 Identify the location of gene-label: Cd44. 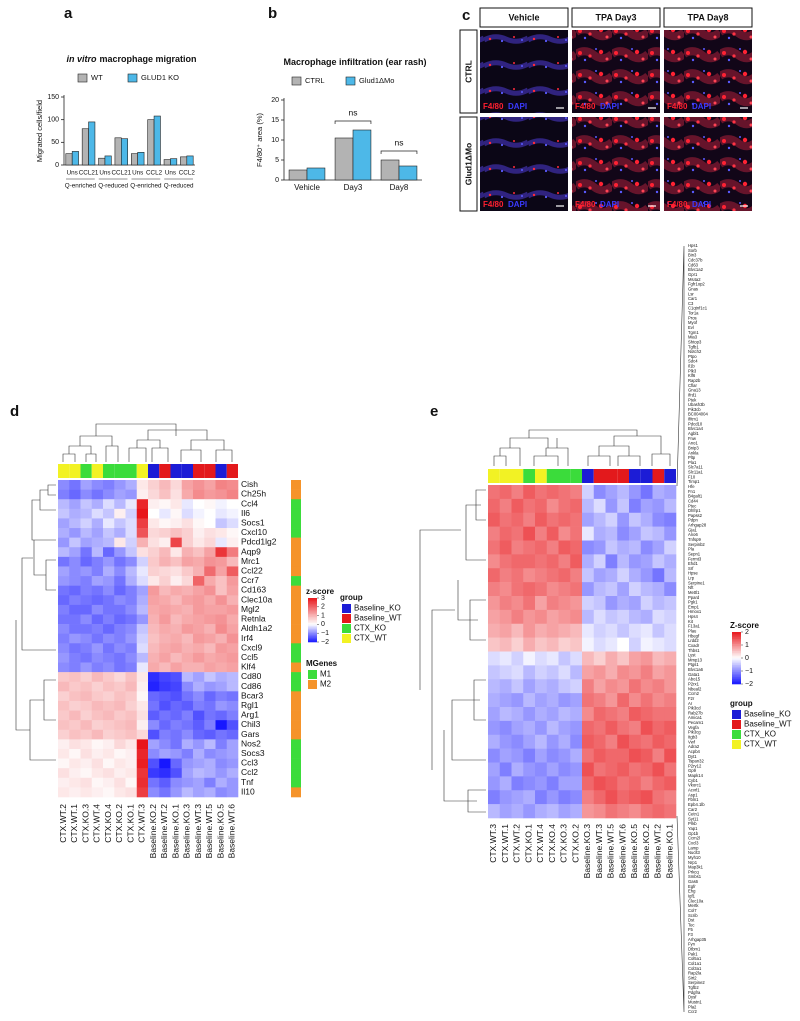
(693, 500).